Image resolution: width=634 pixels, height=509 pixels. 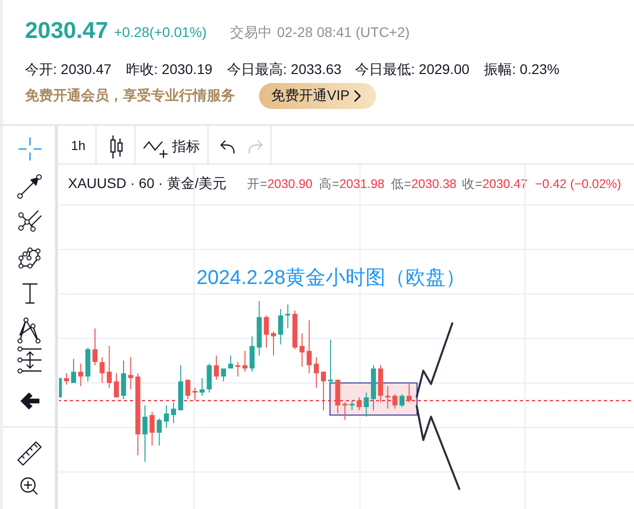 I want to click on text: 免费开通会员，享受专业行情服务, so click(x=129, y=95).